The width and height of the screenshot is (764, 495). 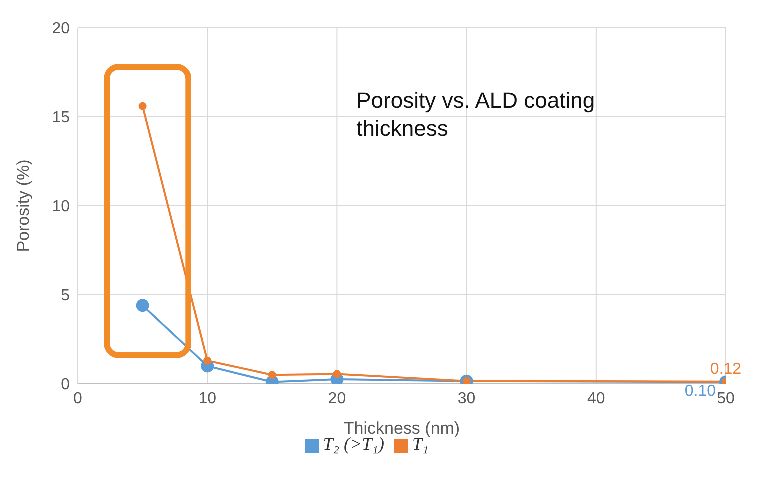 I want to click on x-tick-label: 10, so click(x=207, y=399).